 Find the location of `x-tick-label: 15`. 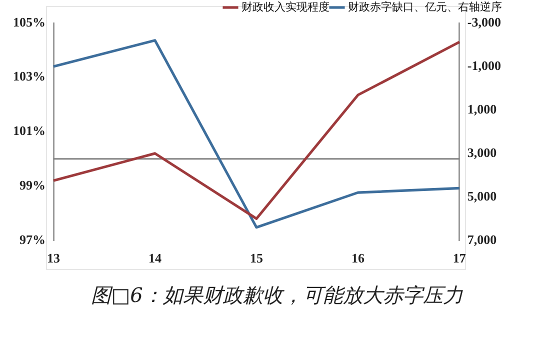

x-tick-label: 15 is located at coordinates (257, 258).